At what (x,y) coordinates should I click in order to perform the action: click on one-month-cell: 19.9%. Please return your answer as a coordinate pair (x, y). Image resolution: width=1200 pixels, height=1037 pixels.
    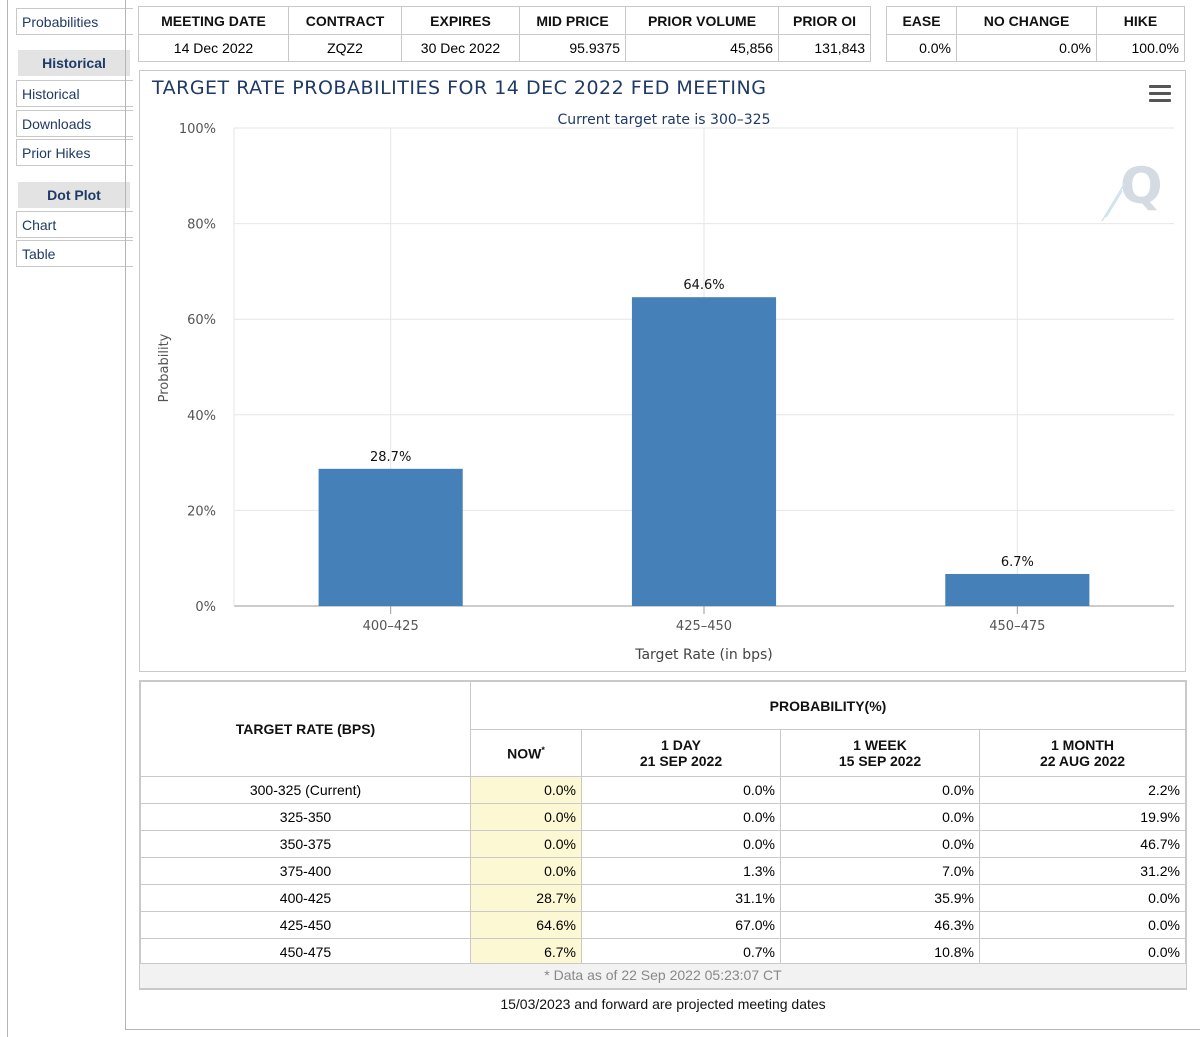
    Looking at the image, I should click on (1082, 817).